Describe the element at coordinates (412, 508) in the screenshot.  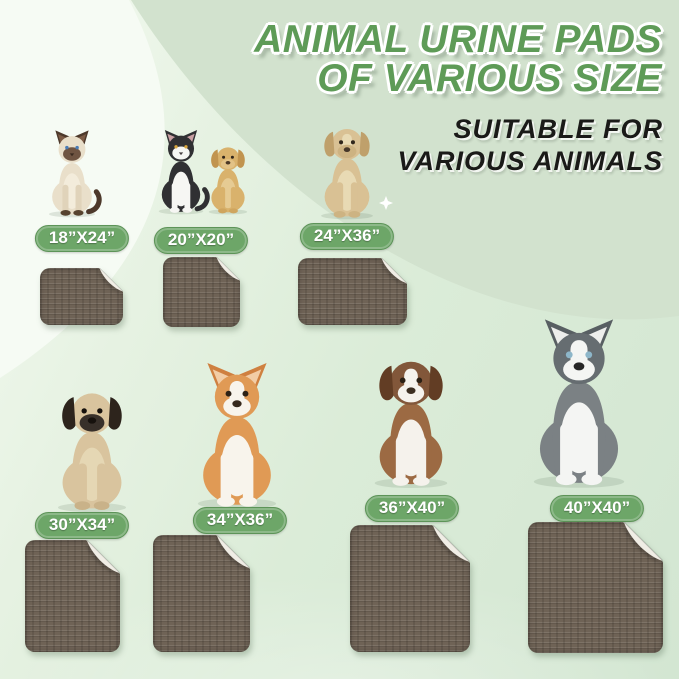
I see `size-badge-36x40: 36”X40”` at that location.